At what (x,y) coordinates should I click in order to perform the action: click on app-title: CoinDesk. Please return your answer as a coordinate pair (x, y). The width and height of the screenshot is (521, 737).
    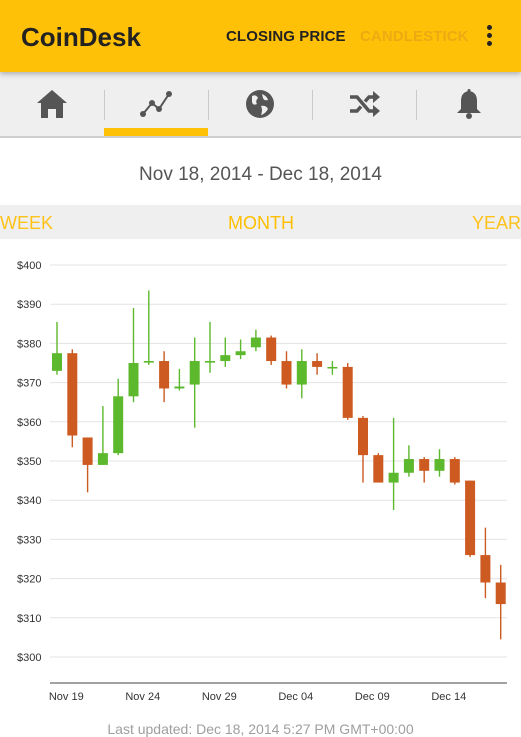
    Looking at the image, I should click on (81, 37).